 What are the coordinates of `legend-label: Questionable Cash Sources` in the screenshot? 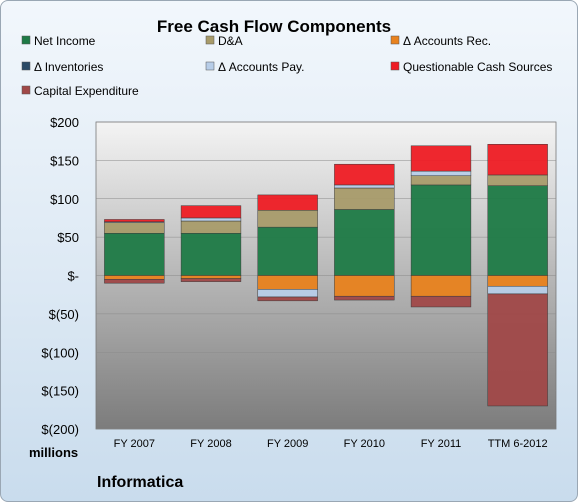 It's located at (477, 67).